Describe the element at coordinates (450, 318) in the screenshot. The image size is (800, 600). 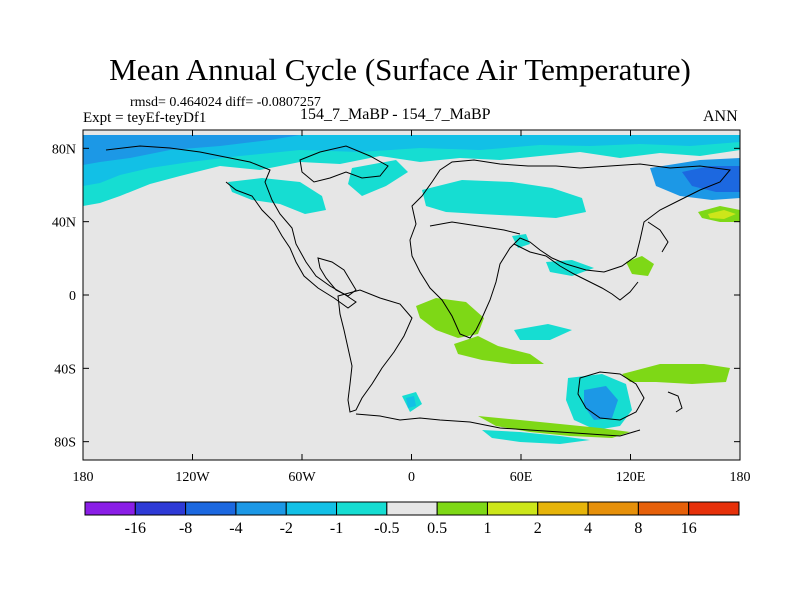
I see `anomaly-region-south-atlantic-warm` at that location.